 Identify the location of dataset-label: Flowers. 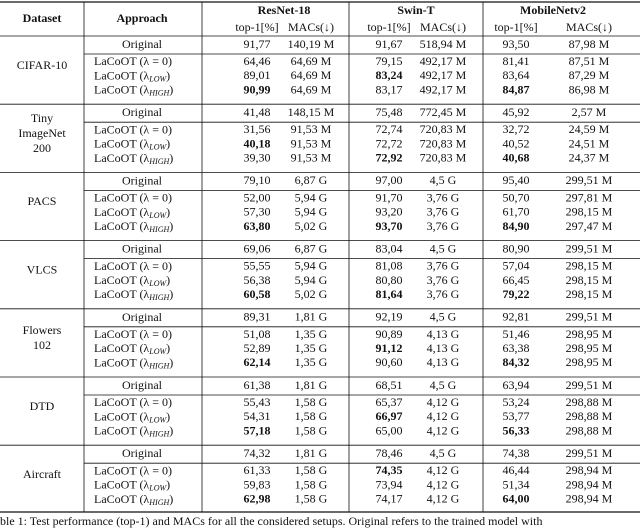
(42, 330).